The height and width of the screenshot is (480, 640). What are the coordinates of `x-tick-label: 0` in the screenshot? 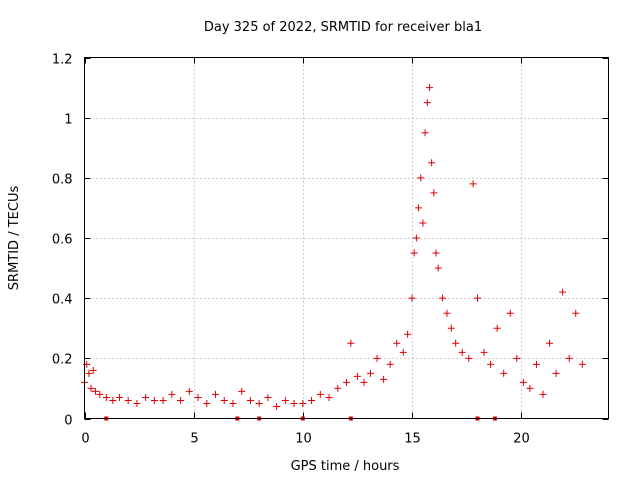 It's located at (85, 439).